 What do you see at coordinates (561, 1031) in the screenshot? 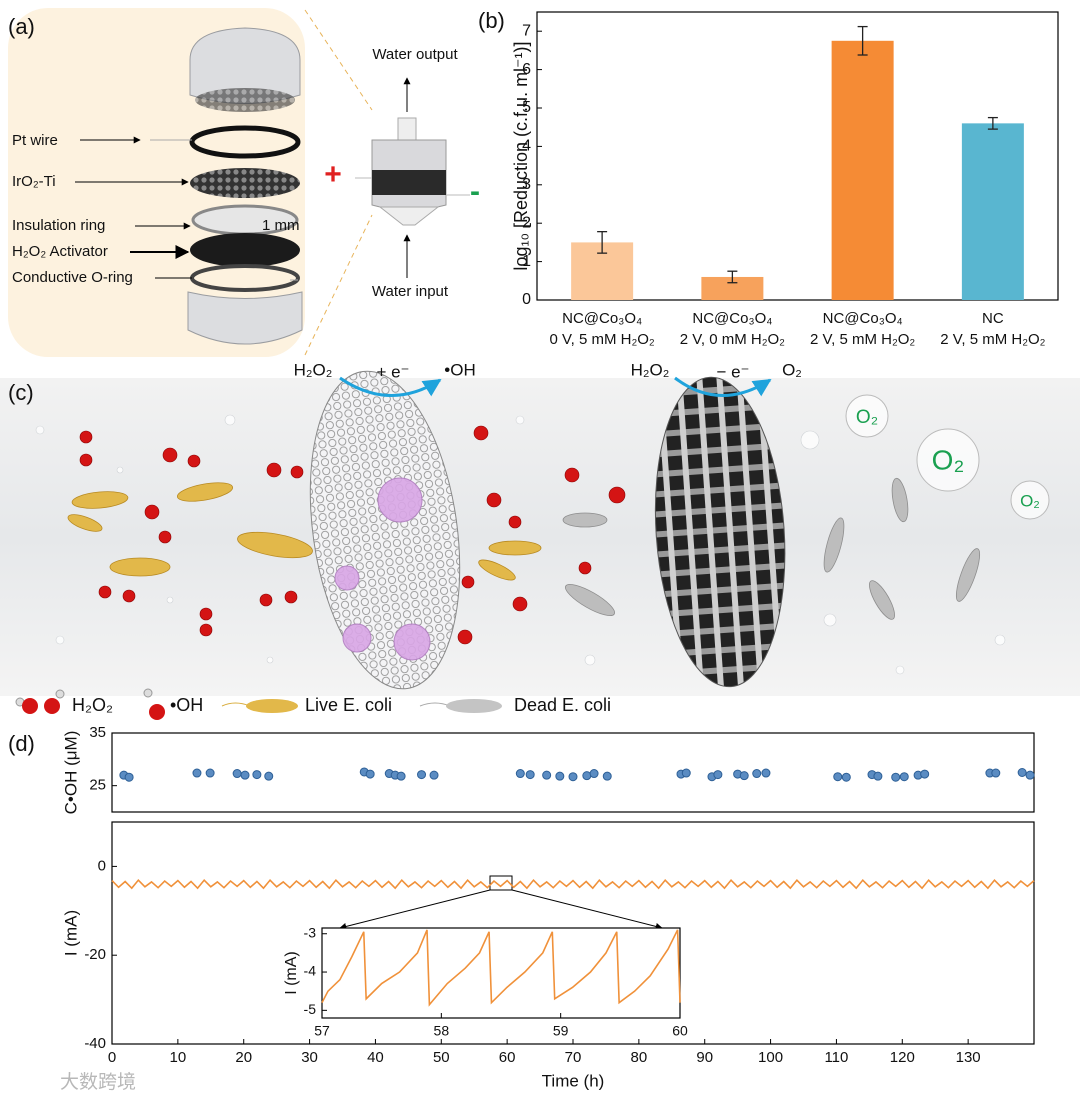
I see `x-tick-label: 59` at bounding box center [561, 1031].